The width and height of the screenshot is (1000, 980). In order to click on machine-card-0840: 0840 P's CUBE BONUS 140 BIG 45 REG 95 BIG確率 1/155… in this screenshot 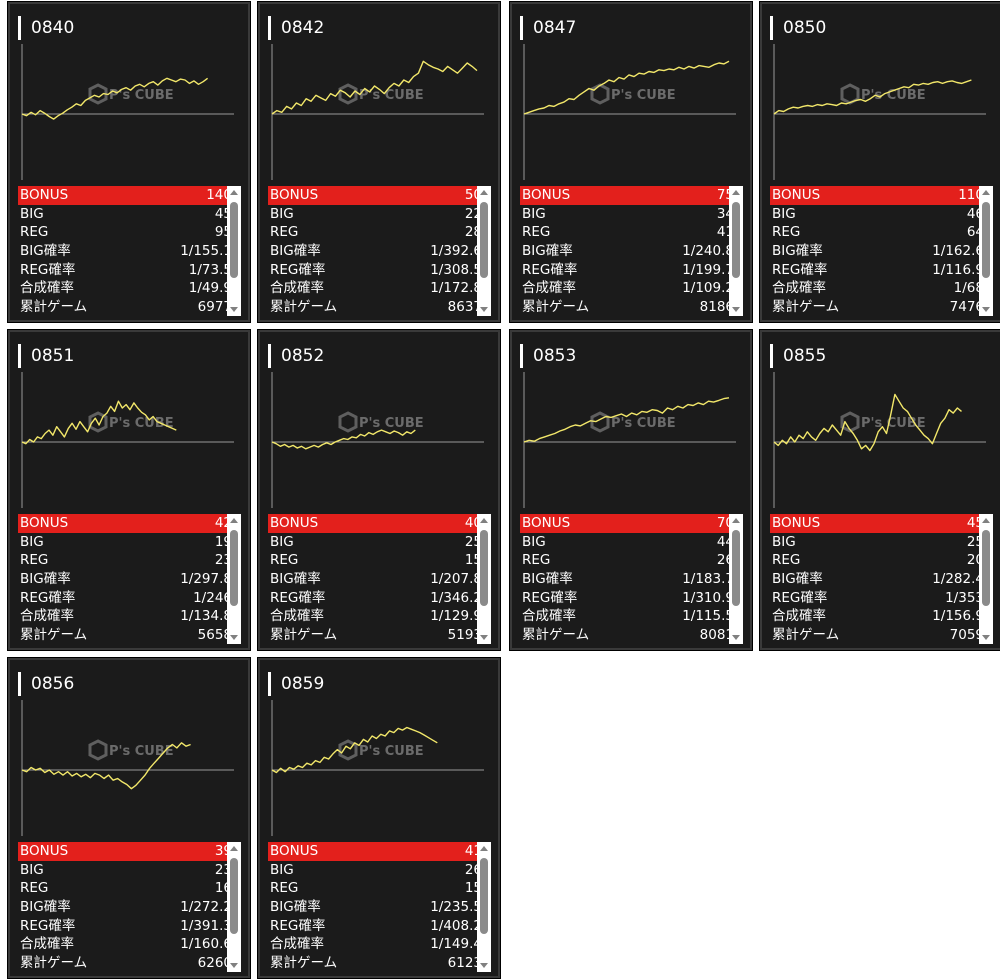, I will do `click(129, 162)`.